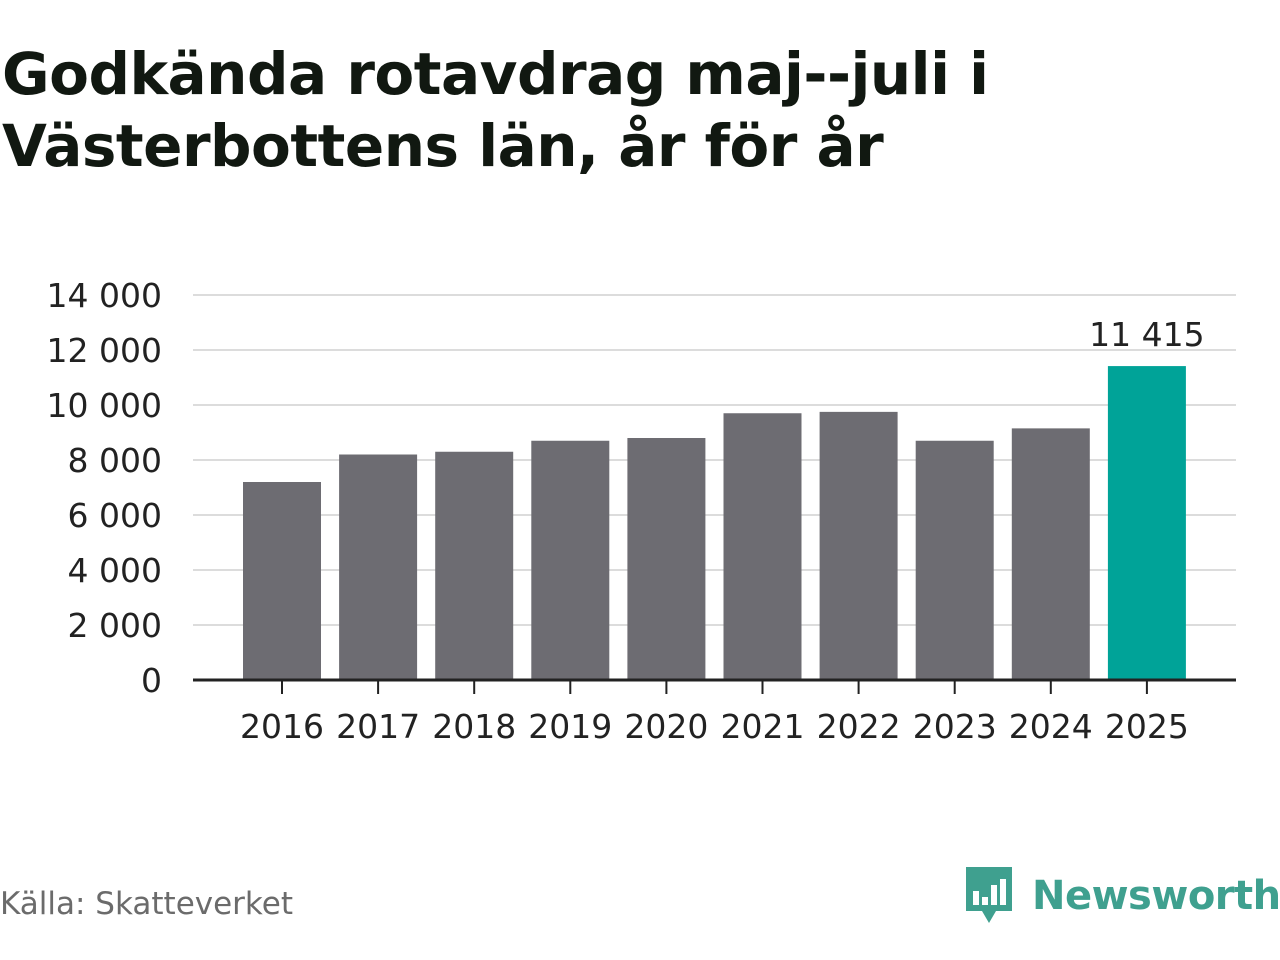 The height and width of the screenshot is (960, 1280). What do you see at coordinates (570, 560) in the screenshot?
I see `bar-2019` at bounding box center [570, 560].